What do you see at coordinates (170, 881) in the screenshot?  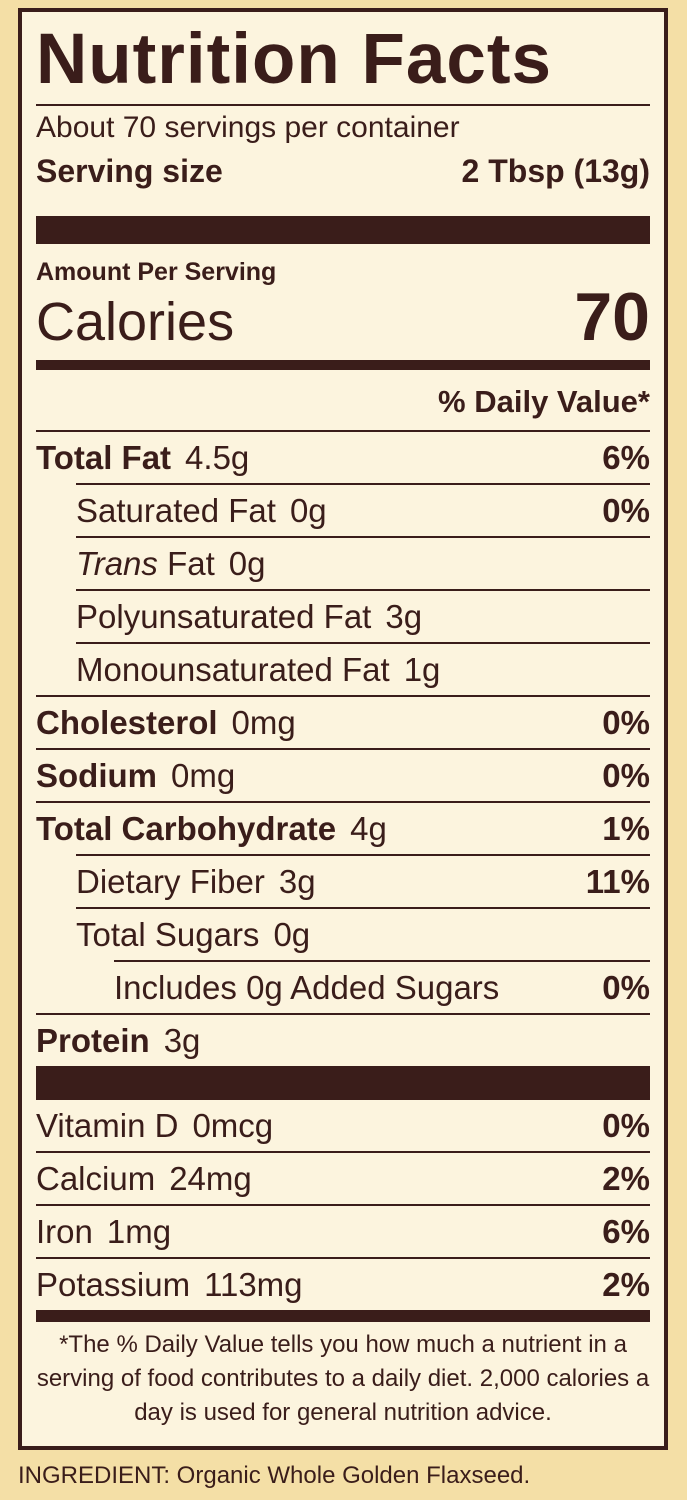 I see `nutrient-name: Dietary Fiber` at bounding box center [170, 881].